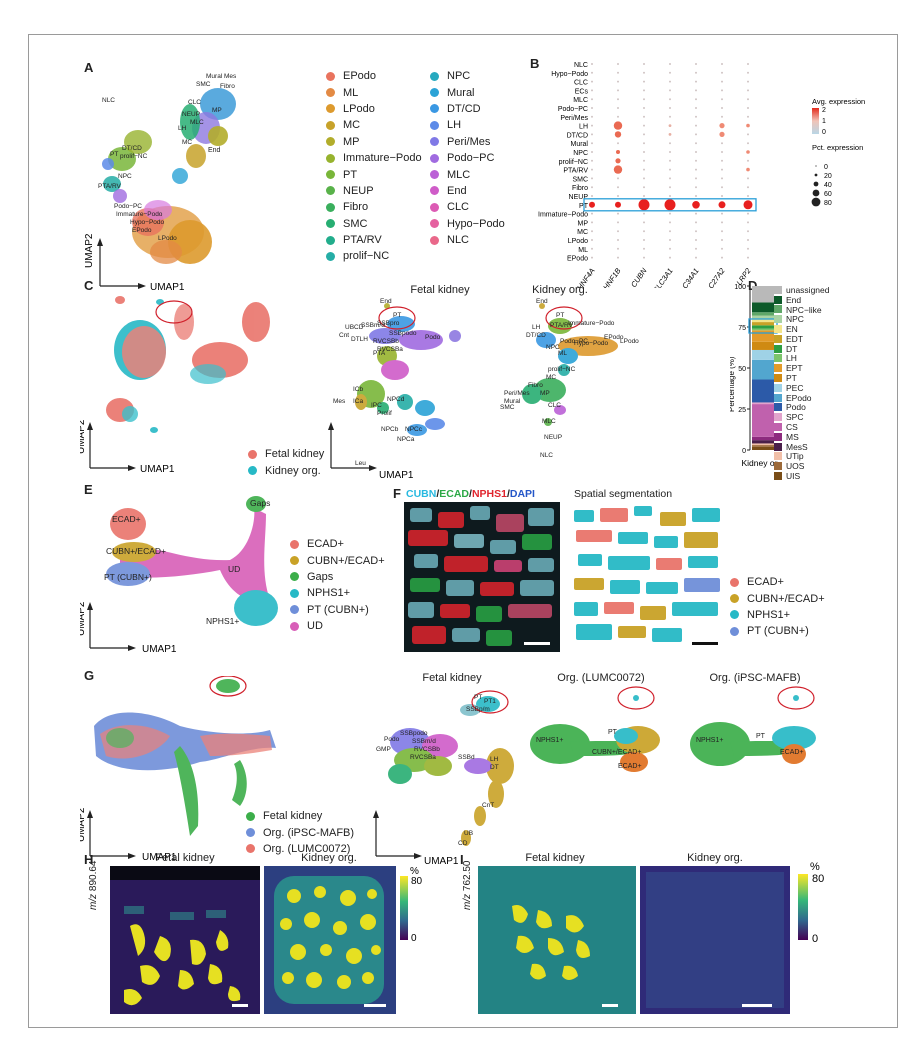 The height and width of the screenshot is (1060, 924). I want to click on panel-b-pct-tick: 80, so click(828, 203).